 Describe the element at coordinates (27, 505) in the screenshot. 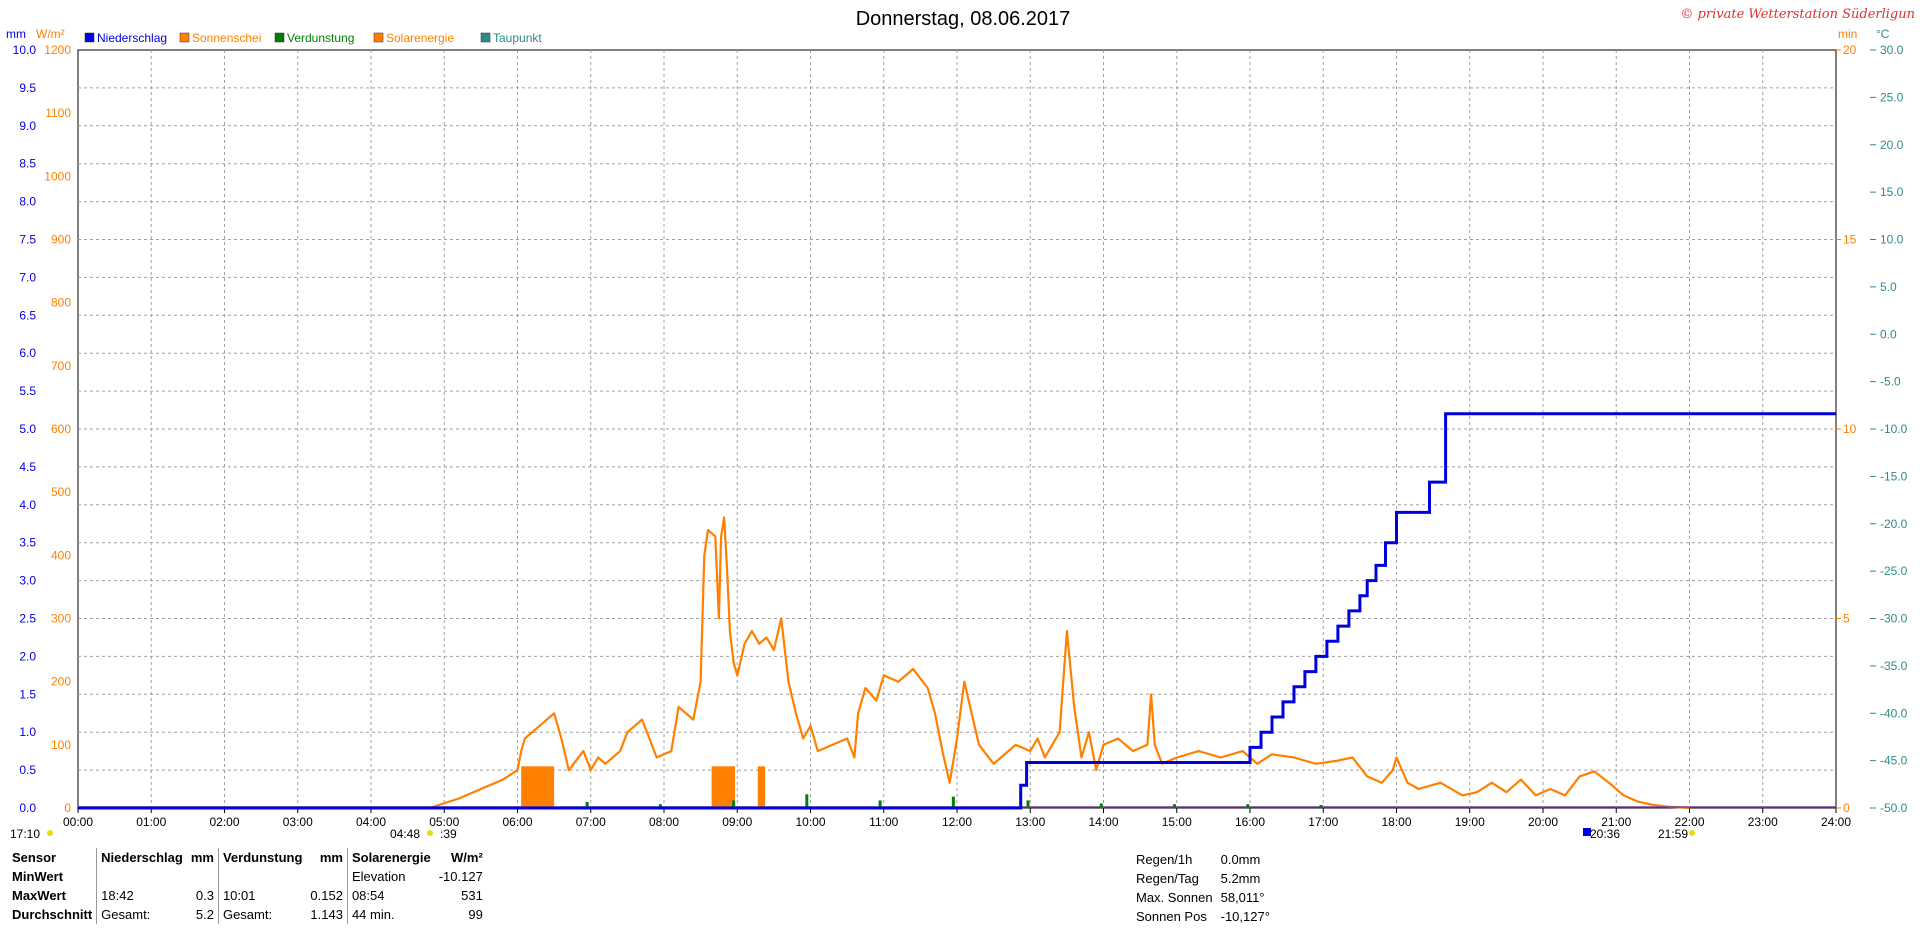

I see `mm-tick-label: 4.0` at that location.